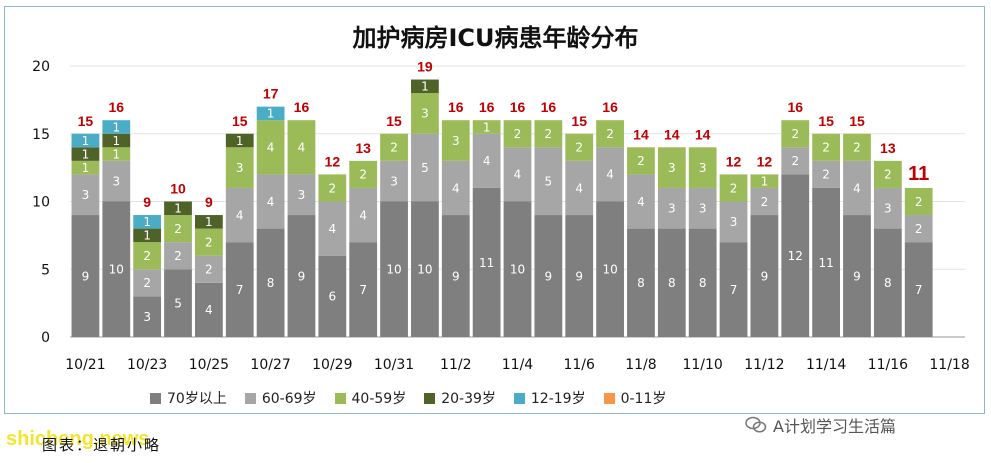 The height and width of the screenshot is (463, 991). Describe the element at coordinates (332, 365) in the screenshot. I see `x-tick-label: 10/29` at that location.